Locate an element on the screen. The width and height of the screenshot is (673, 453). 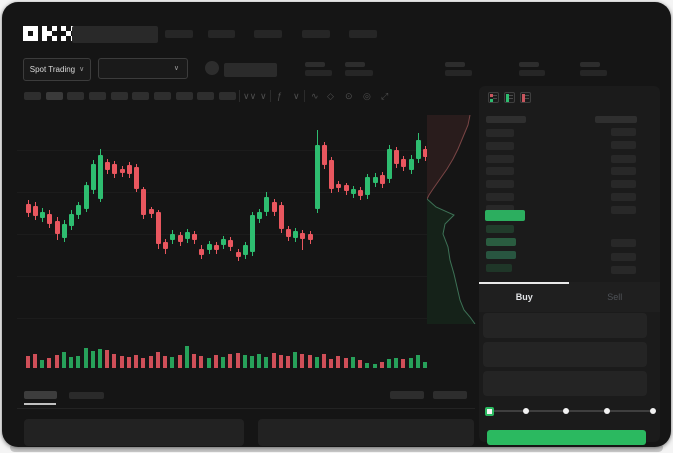
indicator-icon: ƒ is located at coordinates (280, 96).